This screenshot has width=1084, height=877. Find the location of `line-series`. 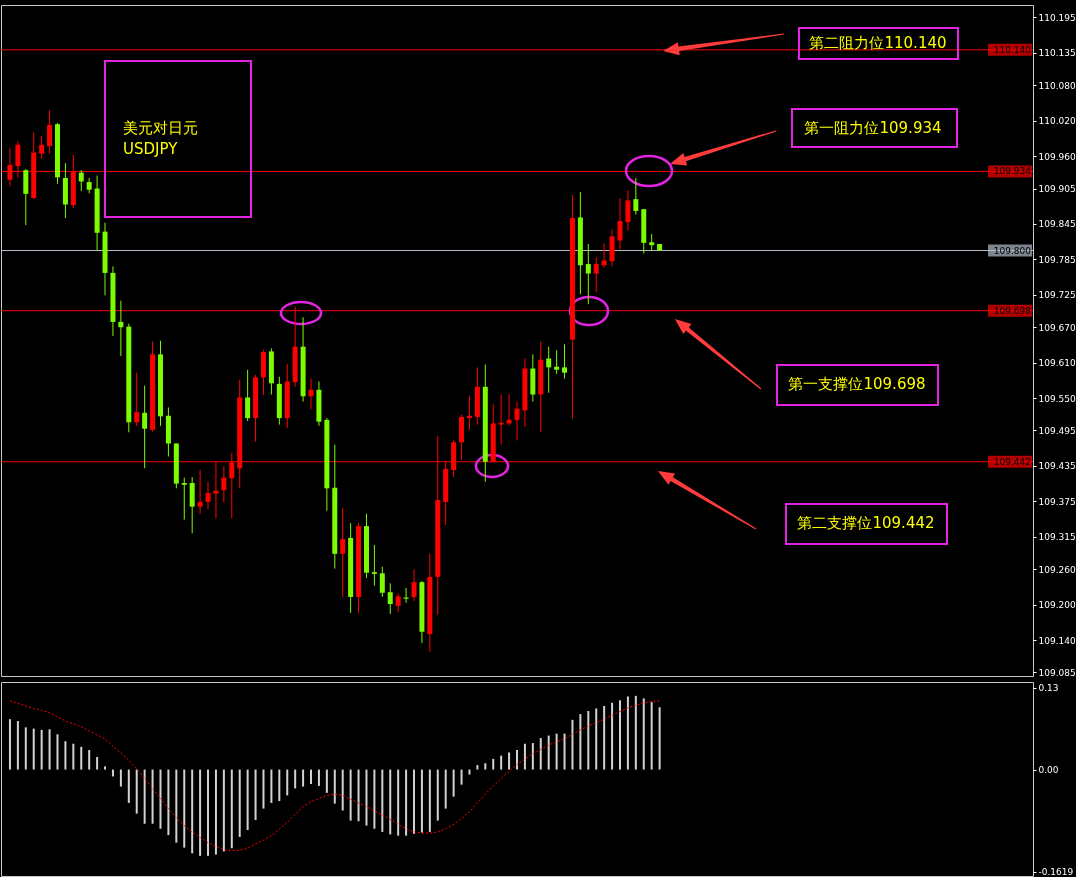

line-series is located at coordinates (335, 776).